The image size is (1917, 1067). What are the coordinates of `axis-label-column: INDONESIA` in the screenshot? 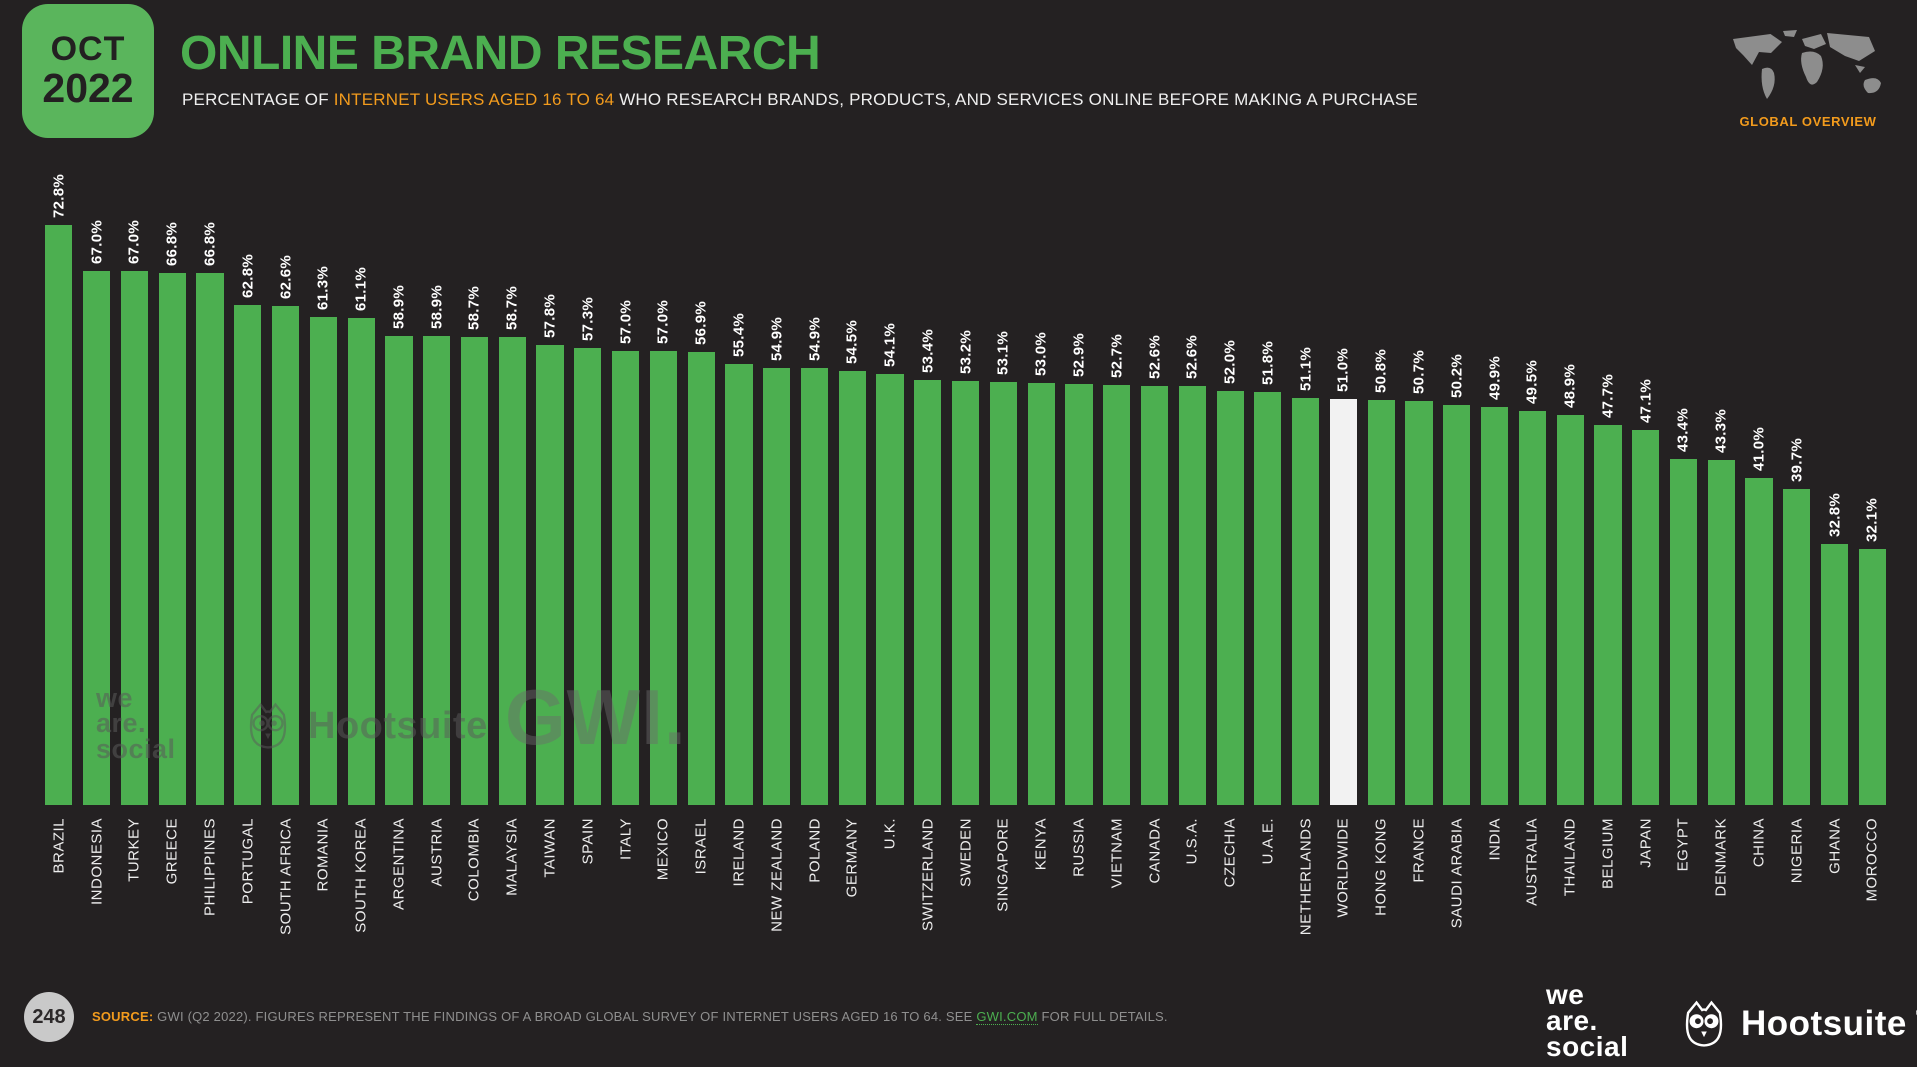 It's located at (97, 897).